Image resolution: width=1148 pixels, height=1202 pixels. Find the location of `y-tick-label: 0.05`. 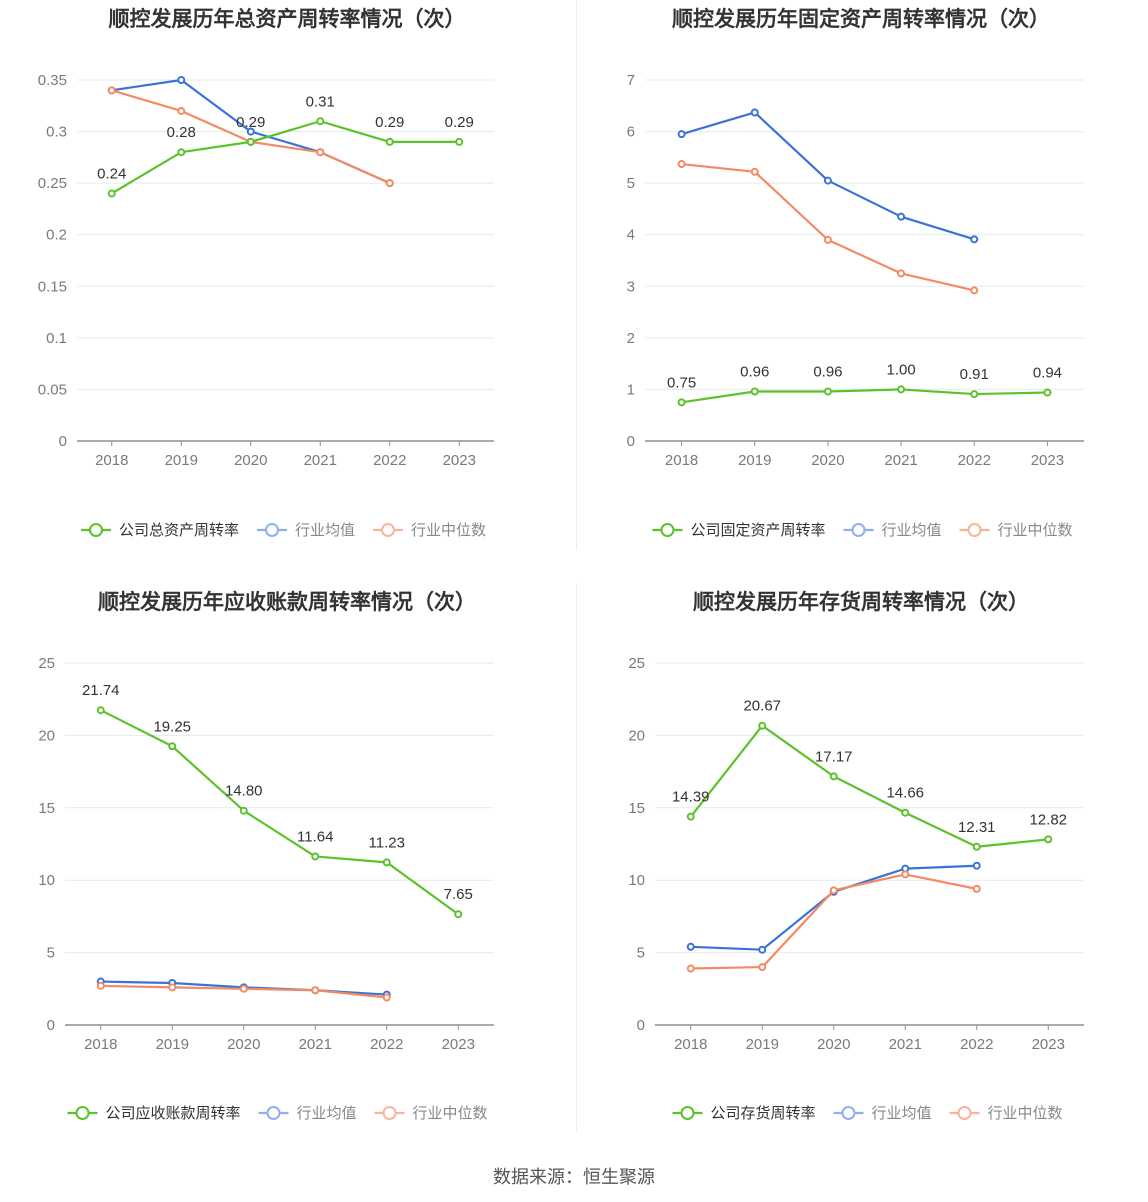

y-tick-label: 0.05 is located at coordinates (52, 389).